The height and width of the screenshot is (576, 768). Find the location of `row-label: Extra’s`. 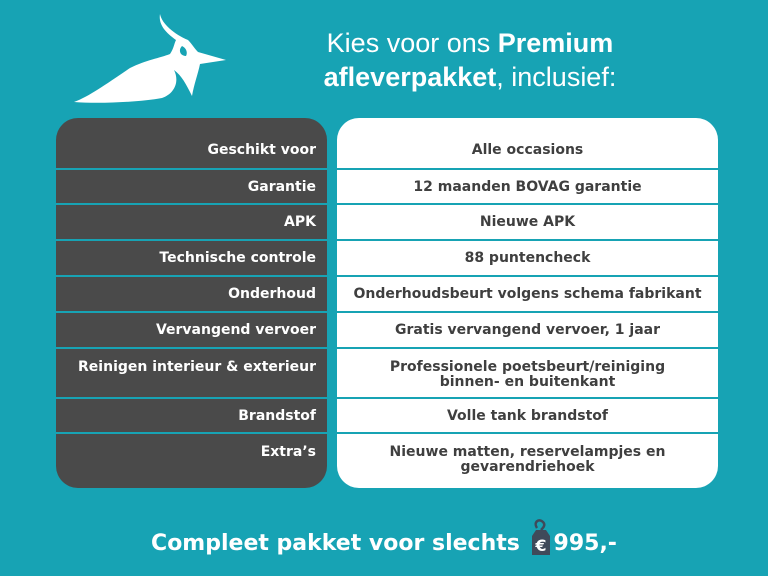

row-label: Extra’s is located at coordinates (191, 461).